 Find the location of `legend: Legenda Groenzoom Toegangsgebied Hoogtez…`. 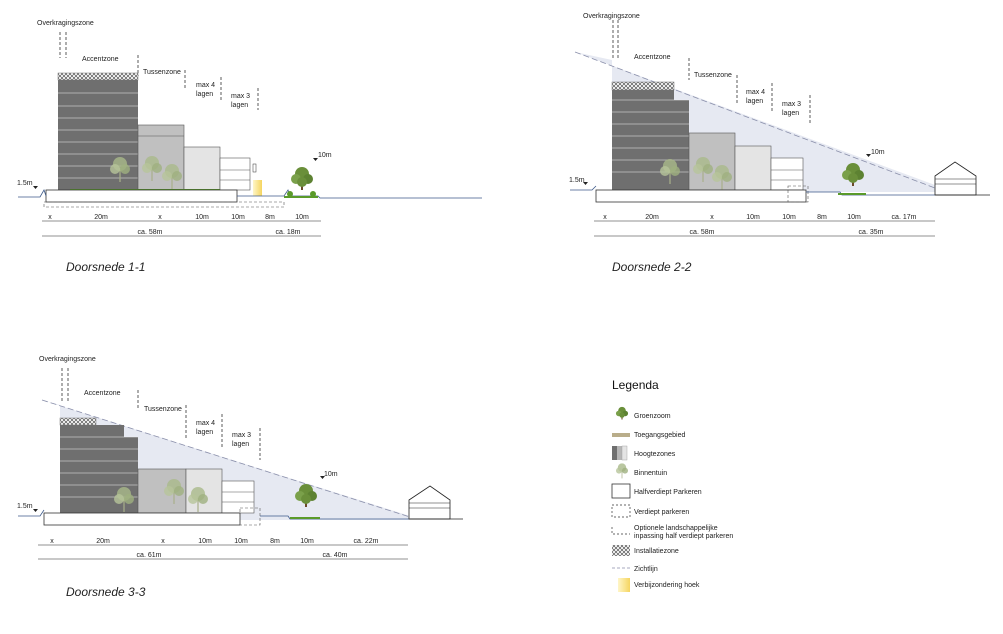

legend: Legenda Groenzoom Toegangsgebied Hoogtez… is located at coordinates (672, 485).